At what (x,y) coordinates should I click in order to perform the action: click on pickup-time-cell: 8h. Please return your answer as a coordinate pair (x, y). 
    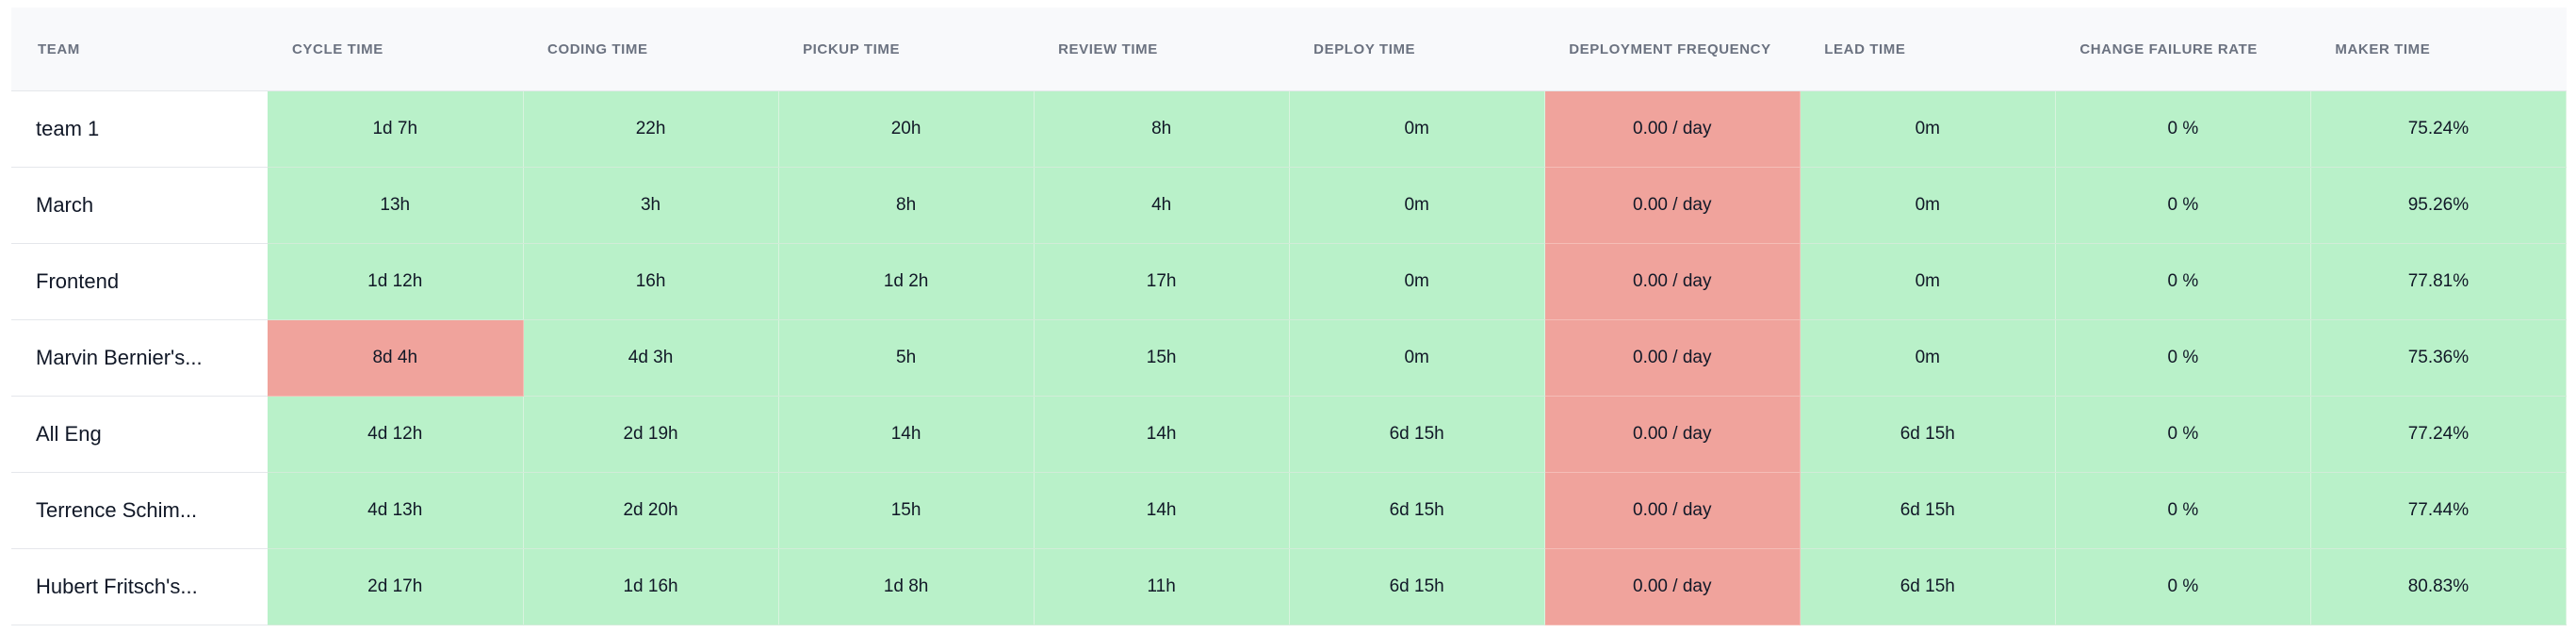
    Looking at the image, I should click on (906, 206).